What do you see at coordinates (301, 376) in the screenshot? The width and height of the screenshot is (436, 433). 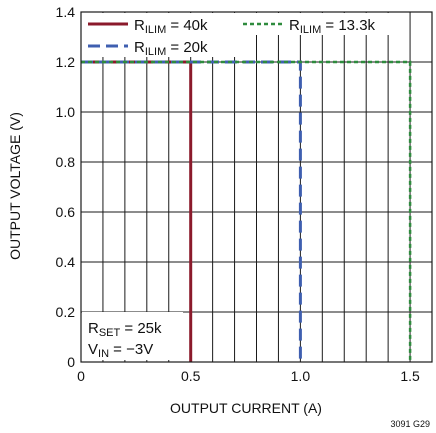 I see `x-tick-label: 1.0` at bounding box center [301, 376].